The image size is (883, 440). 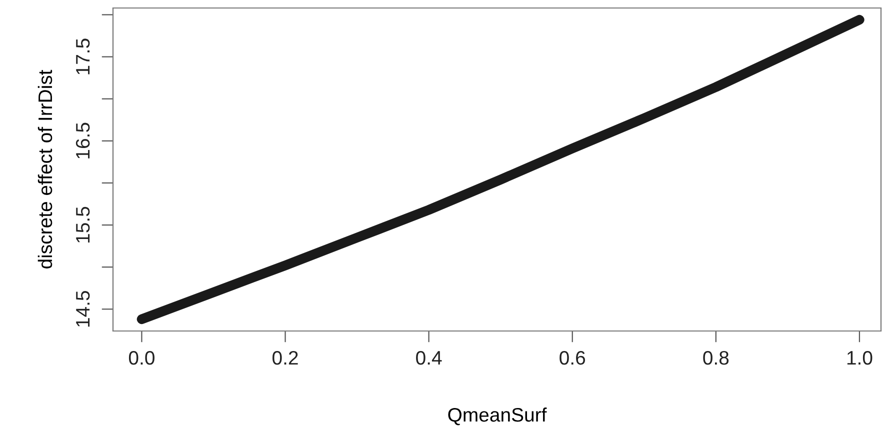 I want to click on y-tick-label: 15.5, so click(x=83, y=224).